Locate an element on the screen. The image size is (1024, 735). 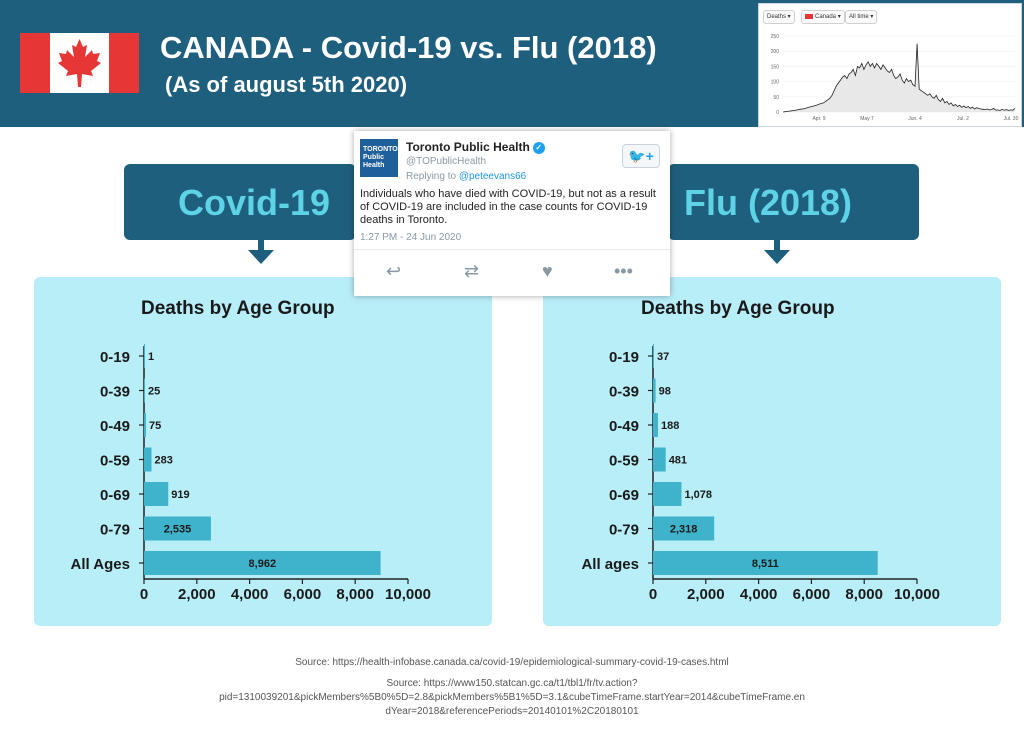
data-label: 919 is located at coordinates (180, 495).